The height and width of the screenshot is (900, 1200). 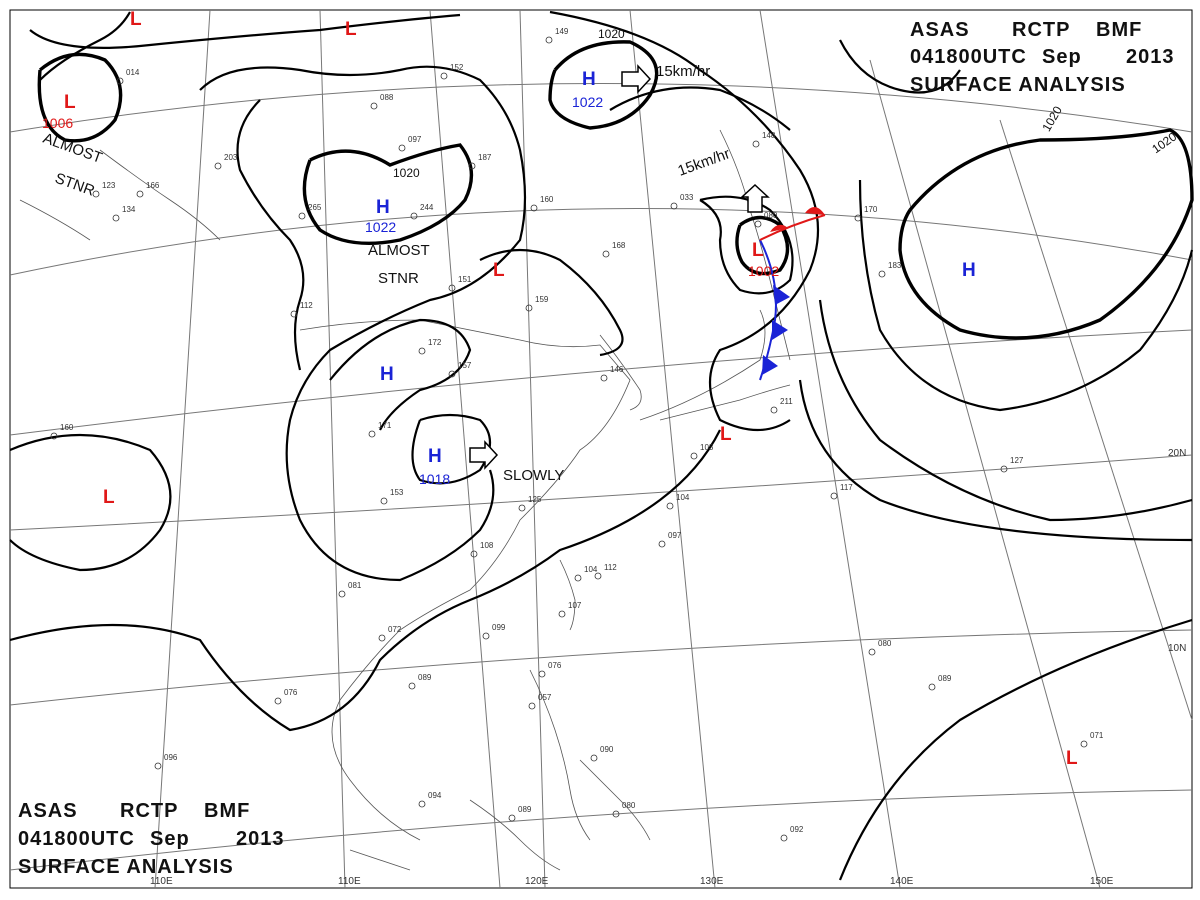 What do you see at coordinates (392, 496) in the screenshot?
I see `station-plot: 153` at bounding box center [392, 496].